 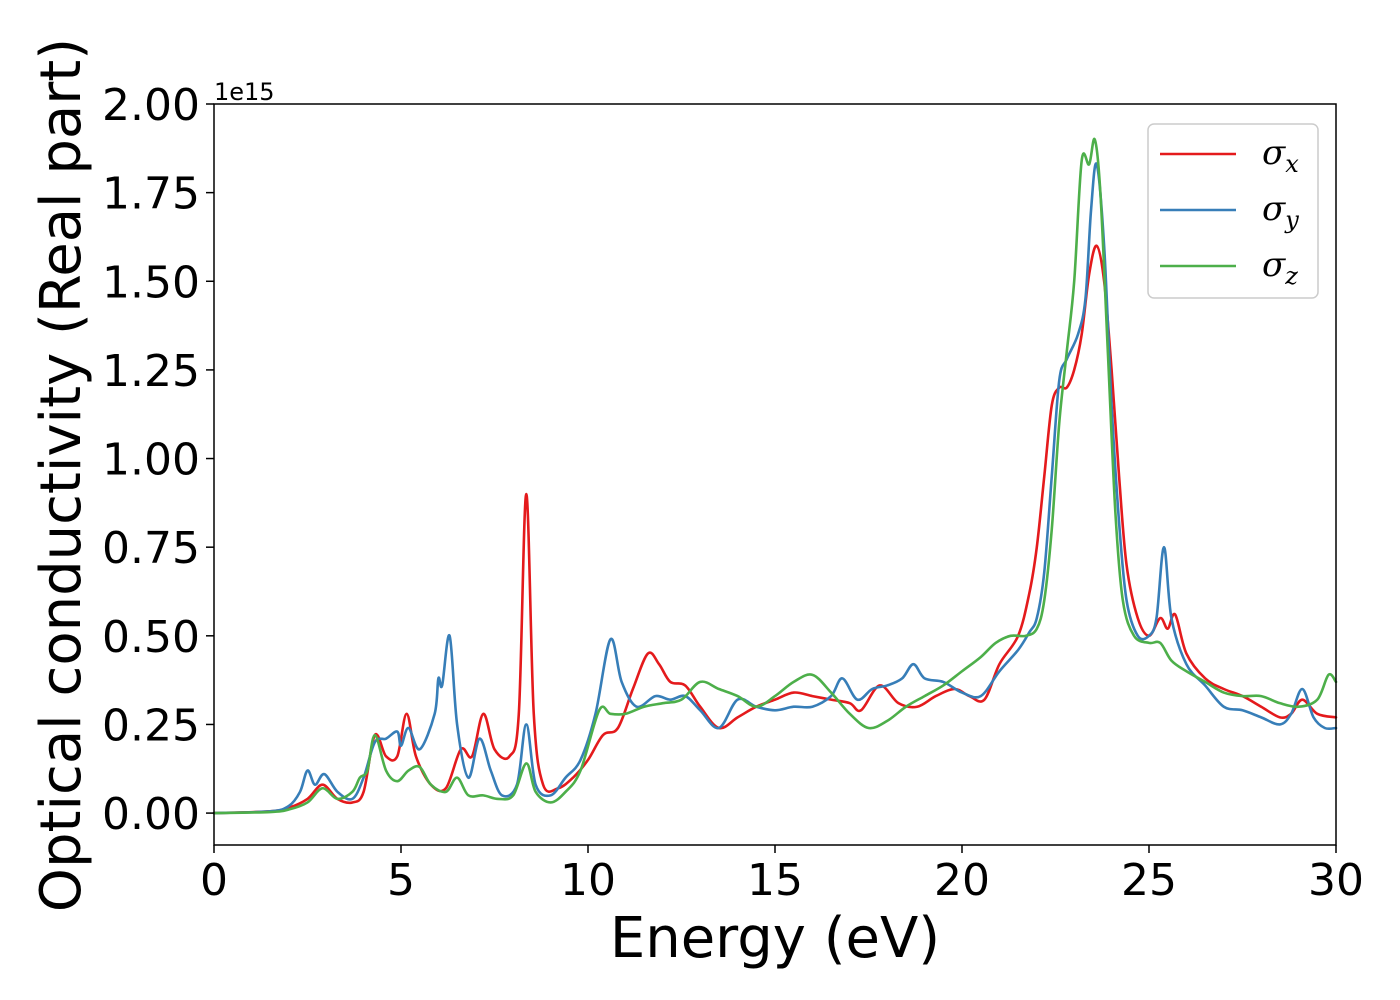 I want to click on y-tick-label: 0.50, so click(x=151, y=637).